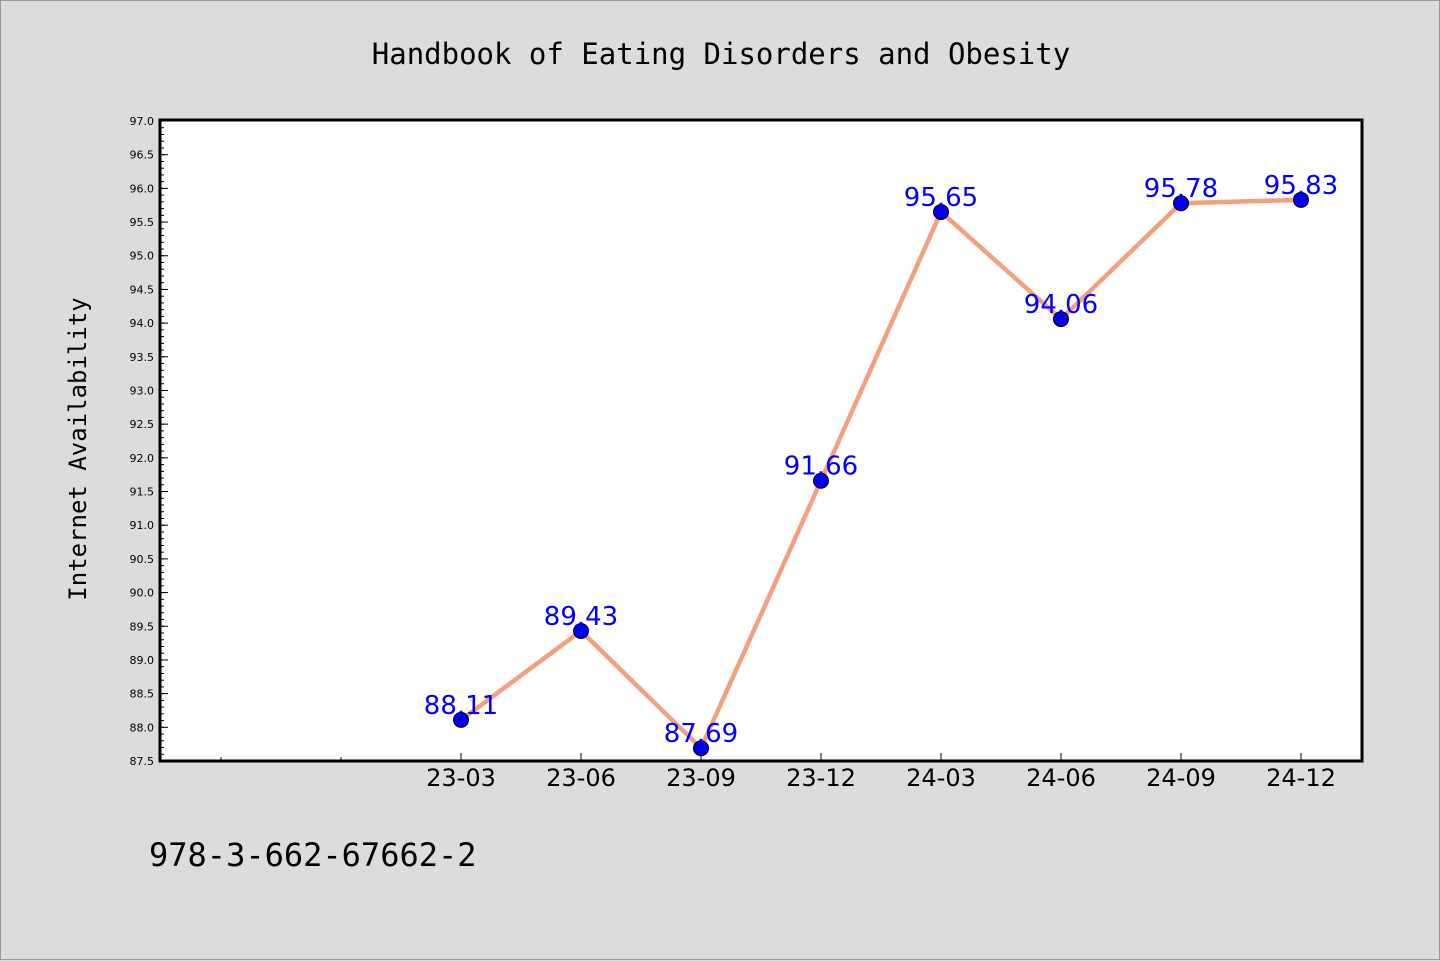 The height and width of the screenshot is (961, 1440). Describe the element at coordinates (1061, 778) in the screenshot. I see `x-tick-label: 24-06` at that location.